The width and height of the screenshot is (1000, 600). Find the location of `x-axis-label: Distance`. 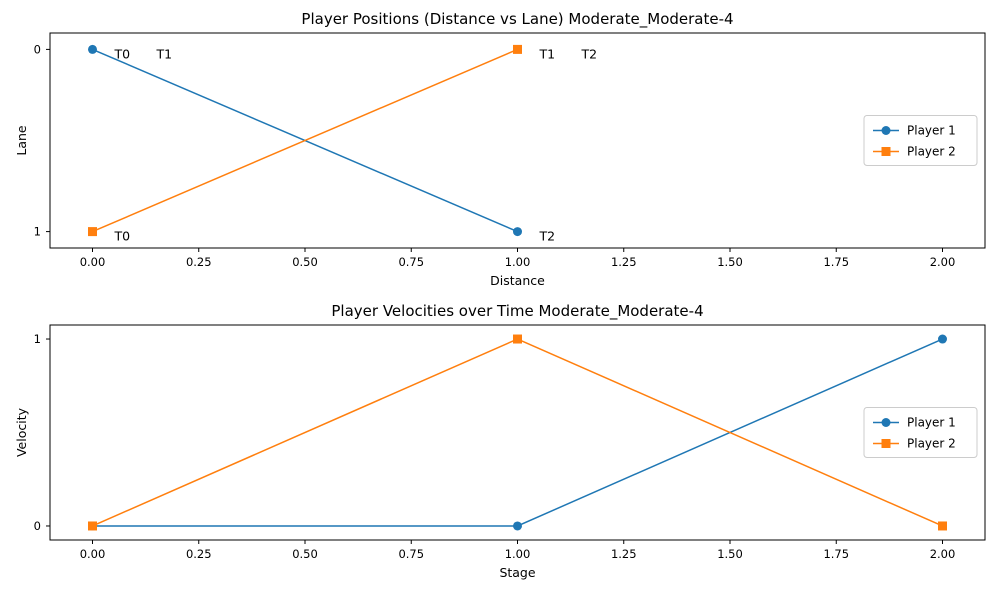

x-axis-label: Distance is located at coordinates (517, 280).